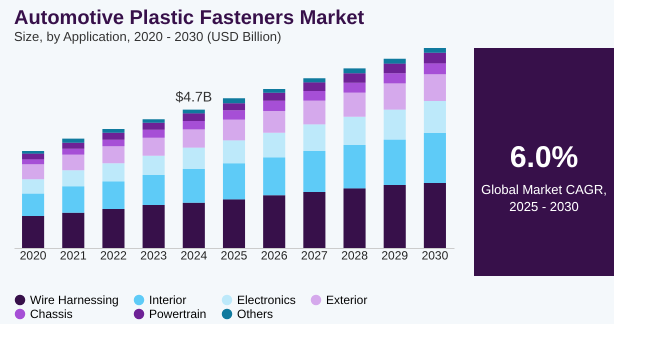 This screenshot has height=350, width=671. What do you see at coordinates (544, 206) in the screenshot?
I see `text: 2025 - 2030` at bounding box center [544, 206].